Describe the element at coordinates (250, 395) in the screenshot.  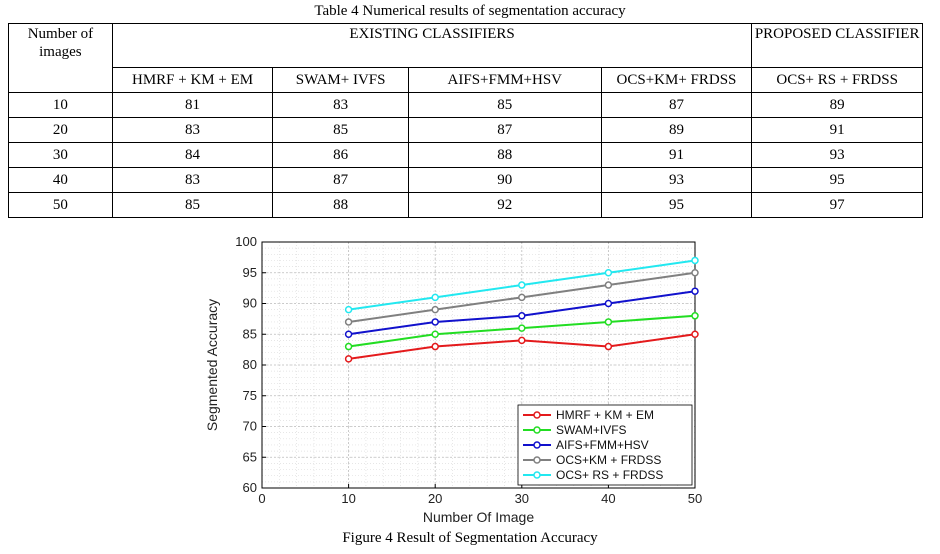
I see `y-tick-label: 75` at that location.